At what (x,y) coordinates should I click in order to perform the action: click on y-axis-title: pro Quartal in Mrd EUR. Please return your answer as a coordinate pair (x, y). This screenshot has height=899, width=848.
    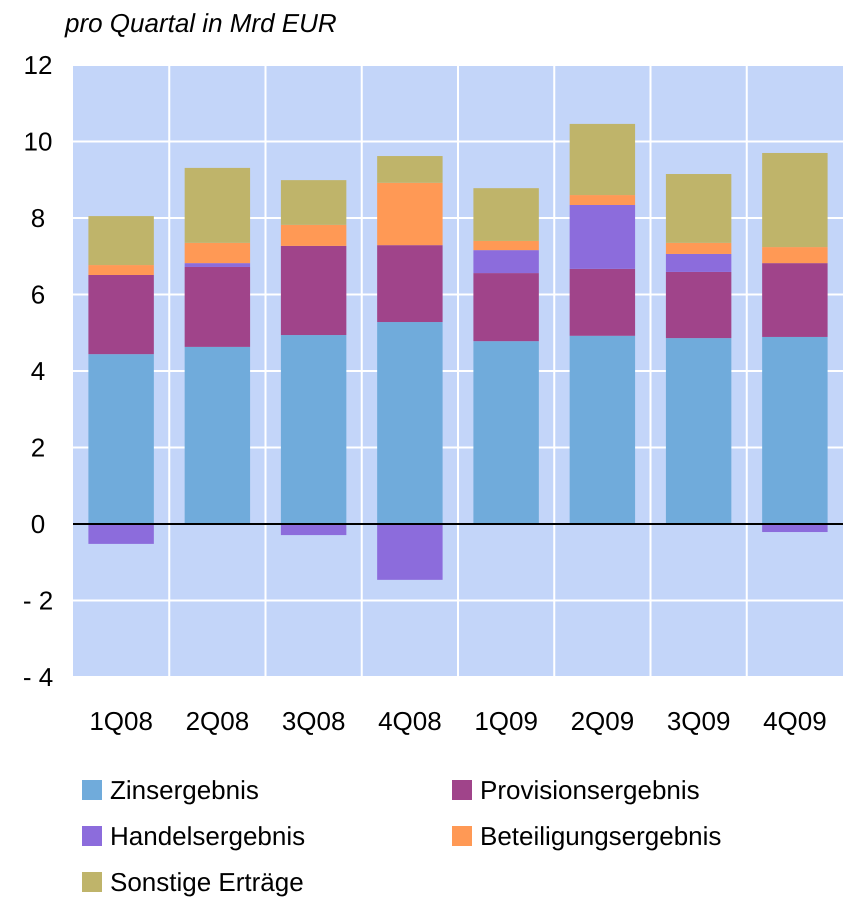
    Looking at the image, I should click on (200, 23).